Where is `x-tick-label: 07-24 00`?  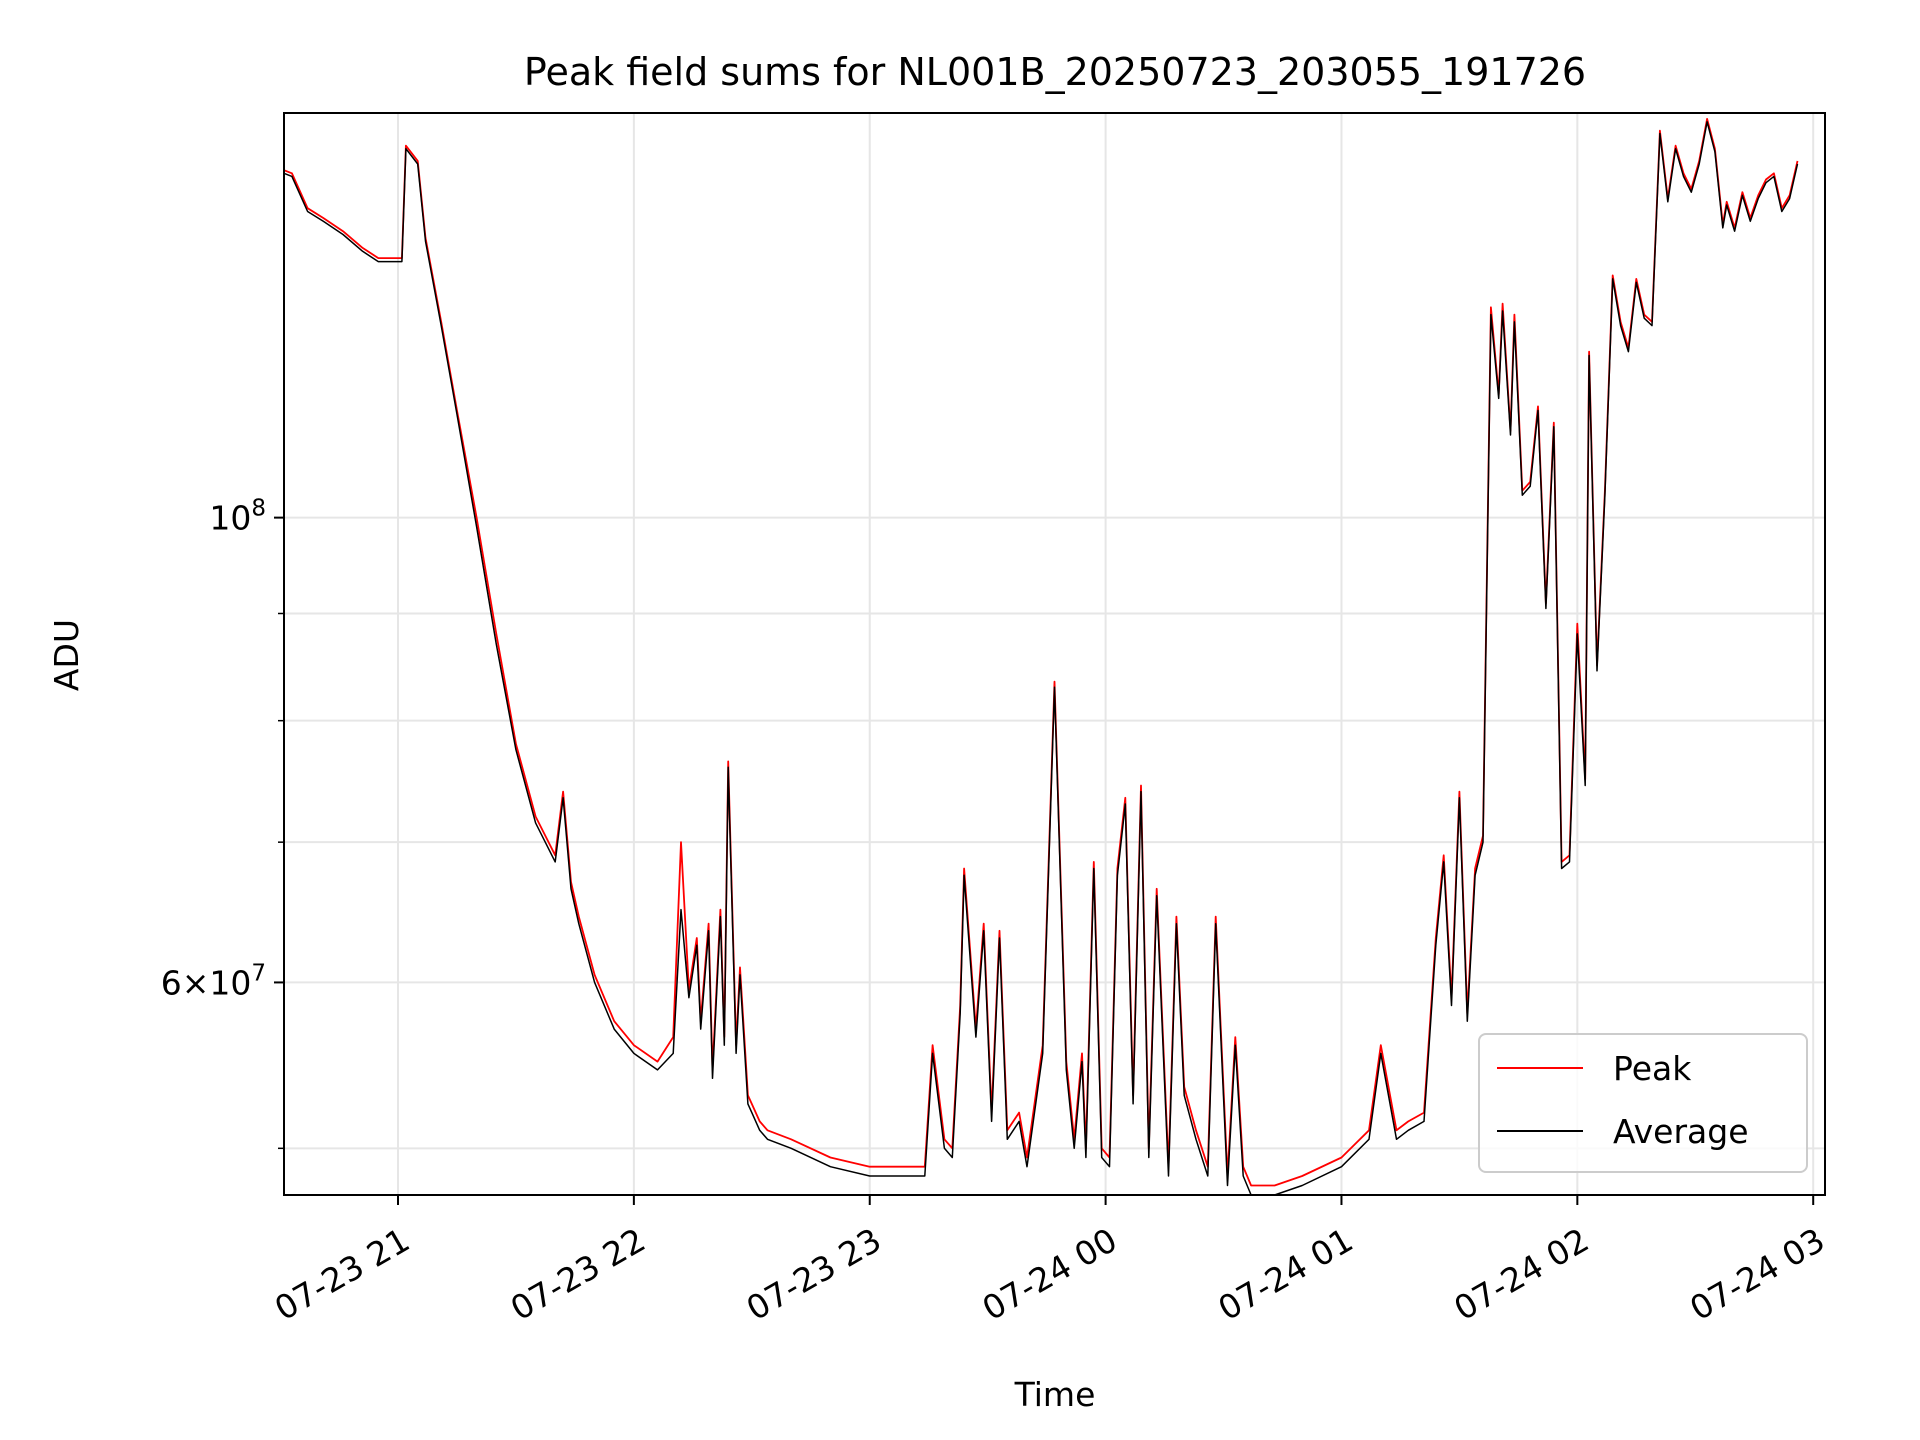 x-tick-label: 07-24 00 is located at coordinates (1050, 1274).